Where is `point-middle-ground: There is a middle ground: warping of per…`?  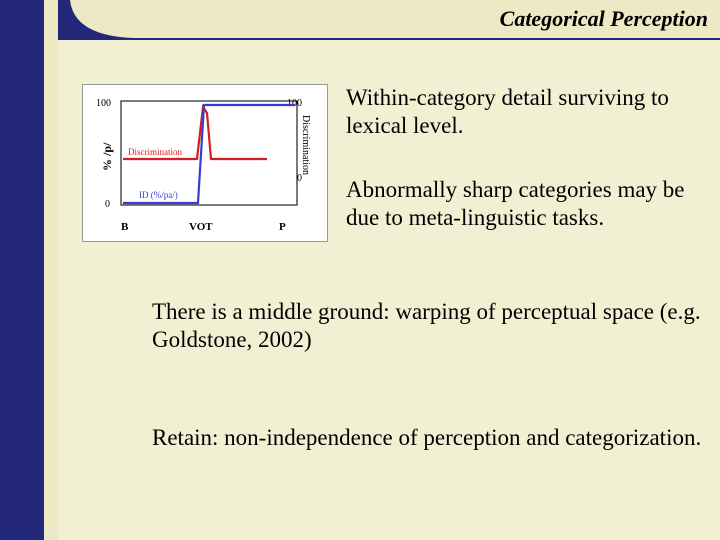 point-middle-ground: There is a middle ground: warping of per… is located at coordinates (426, 325).